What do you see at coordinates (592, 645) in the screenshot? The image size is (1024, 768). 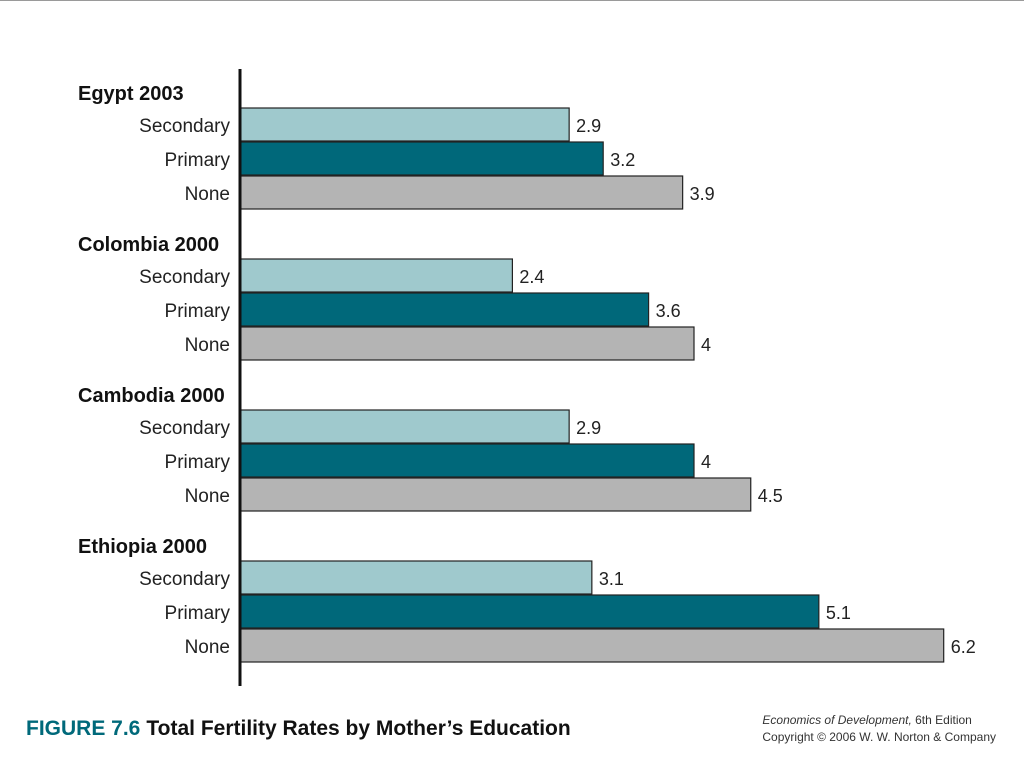 I see `bar-ethiopia-2000-none` at bounding box center [592, 645].